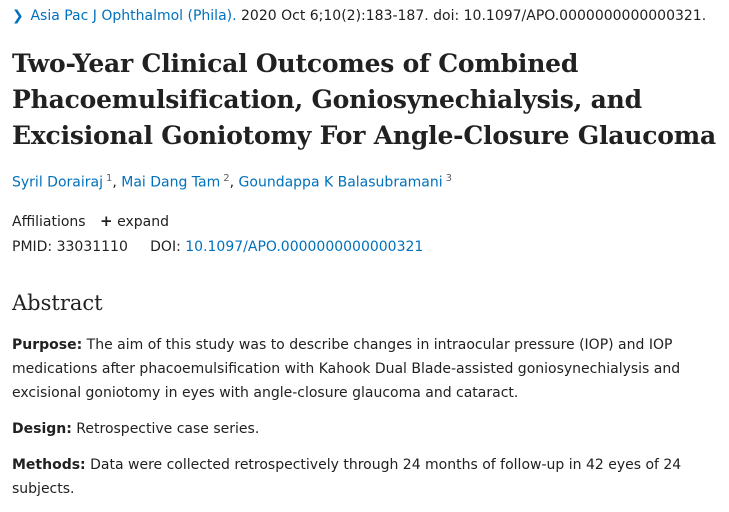 Image resolution: width=729 pixels, height=512 pixels. I want to click on abstract-design: Design: Retrospective case series., so click(362, 429).